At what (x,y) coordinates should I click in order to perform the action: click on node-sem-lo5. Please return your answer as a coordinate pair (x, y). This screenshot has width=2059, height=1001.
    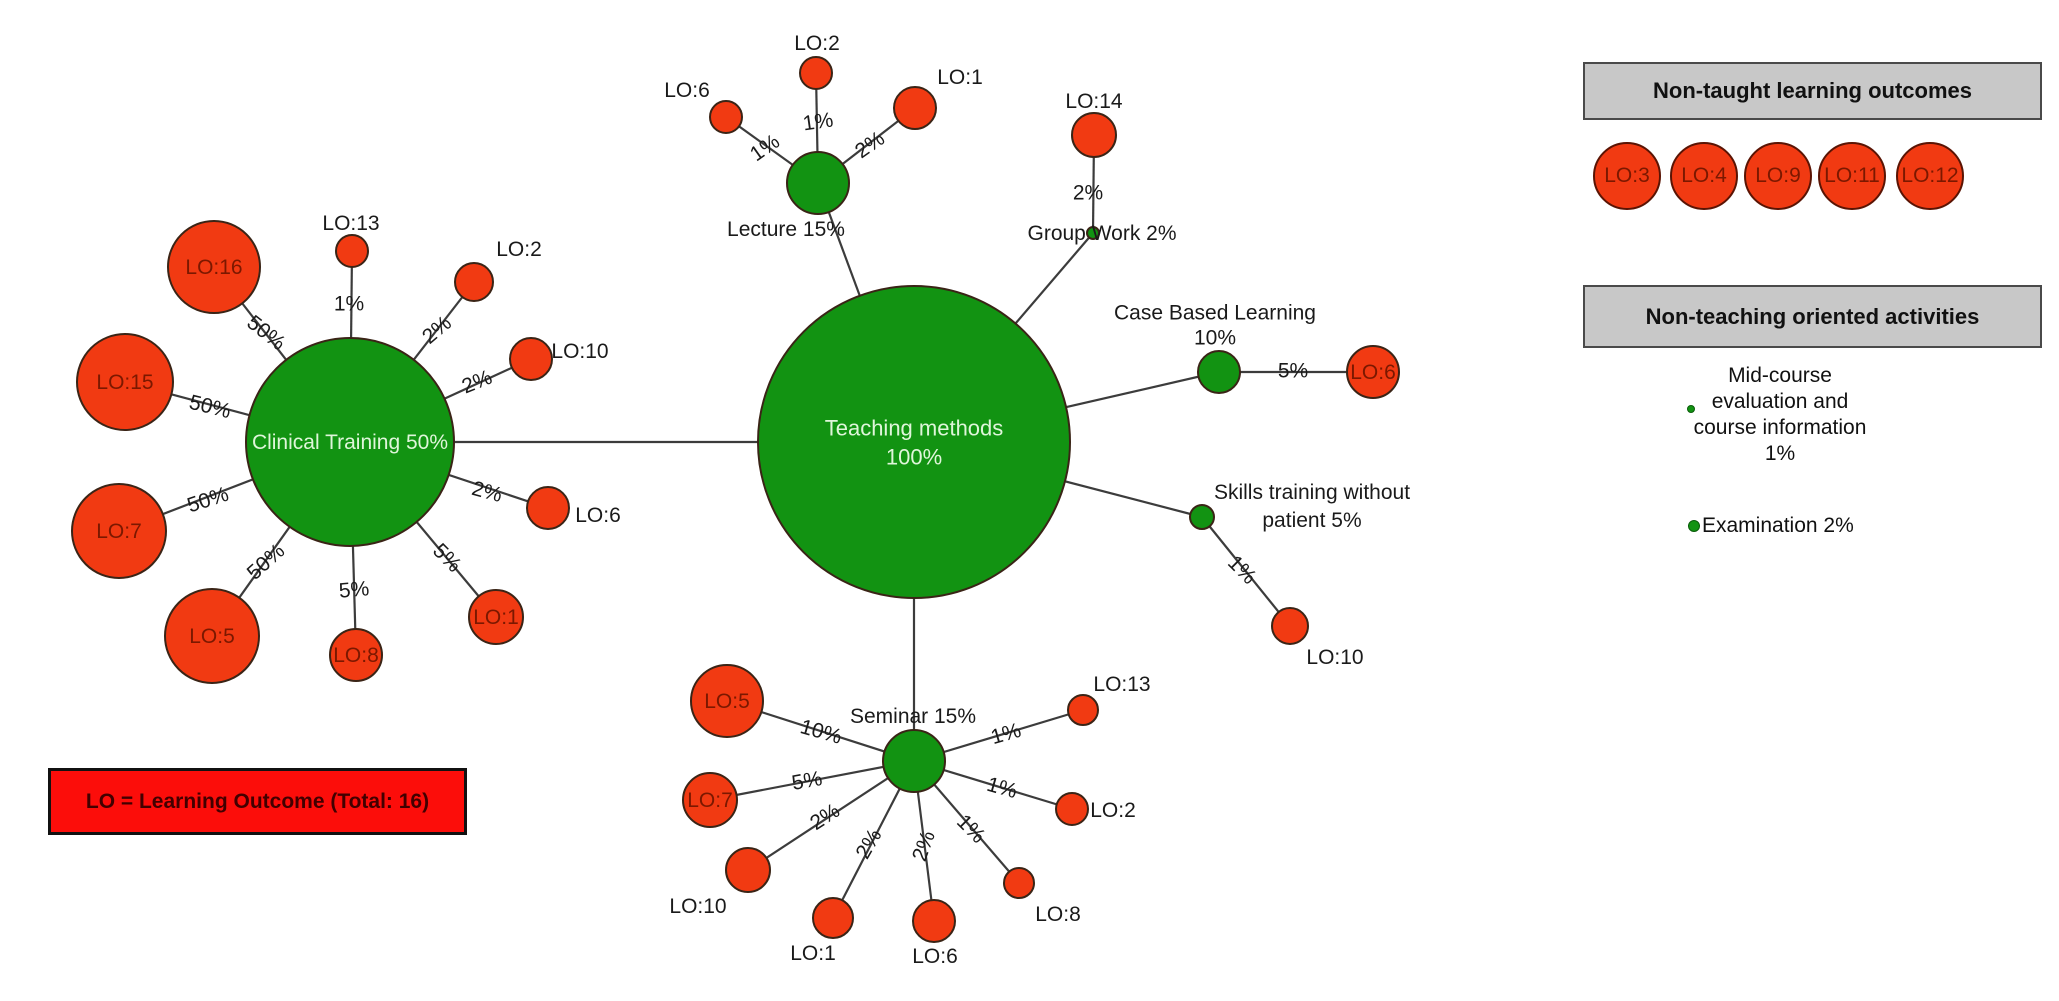
    Looking at the image, I should click on (727, 701).